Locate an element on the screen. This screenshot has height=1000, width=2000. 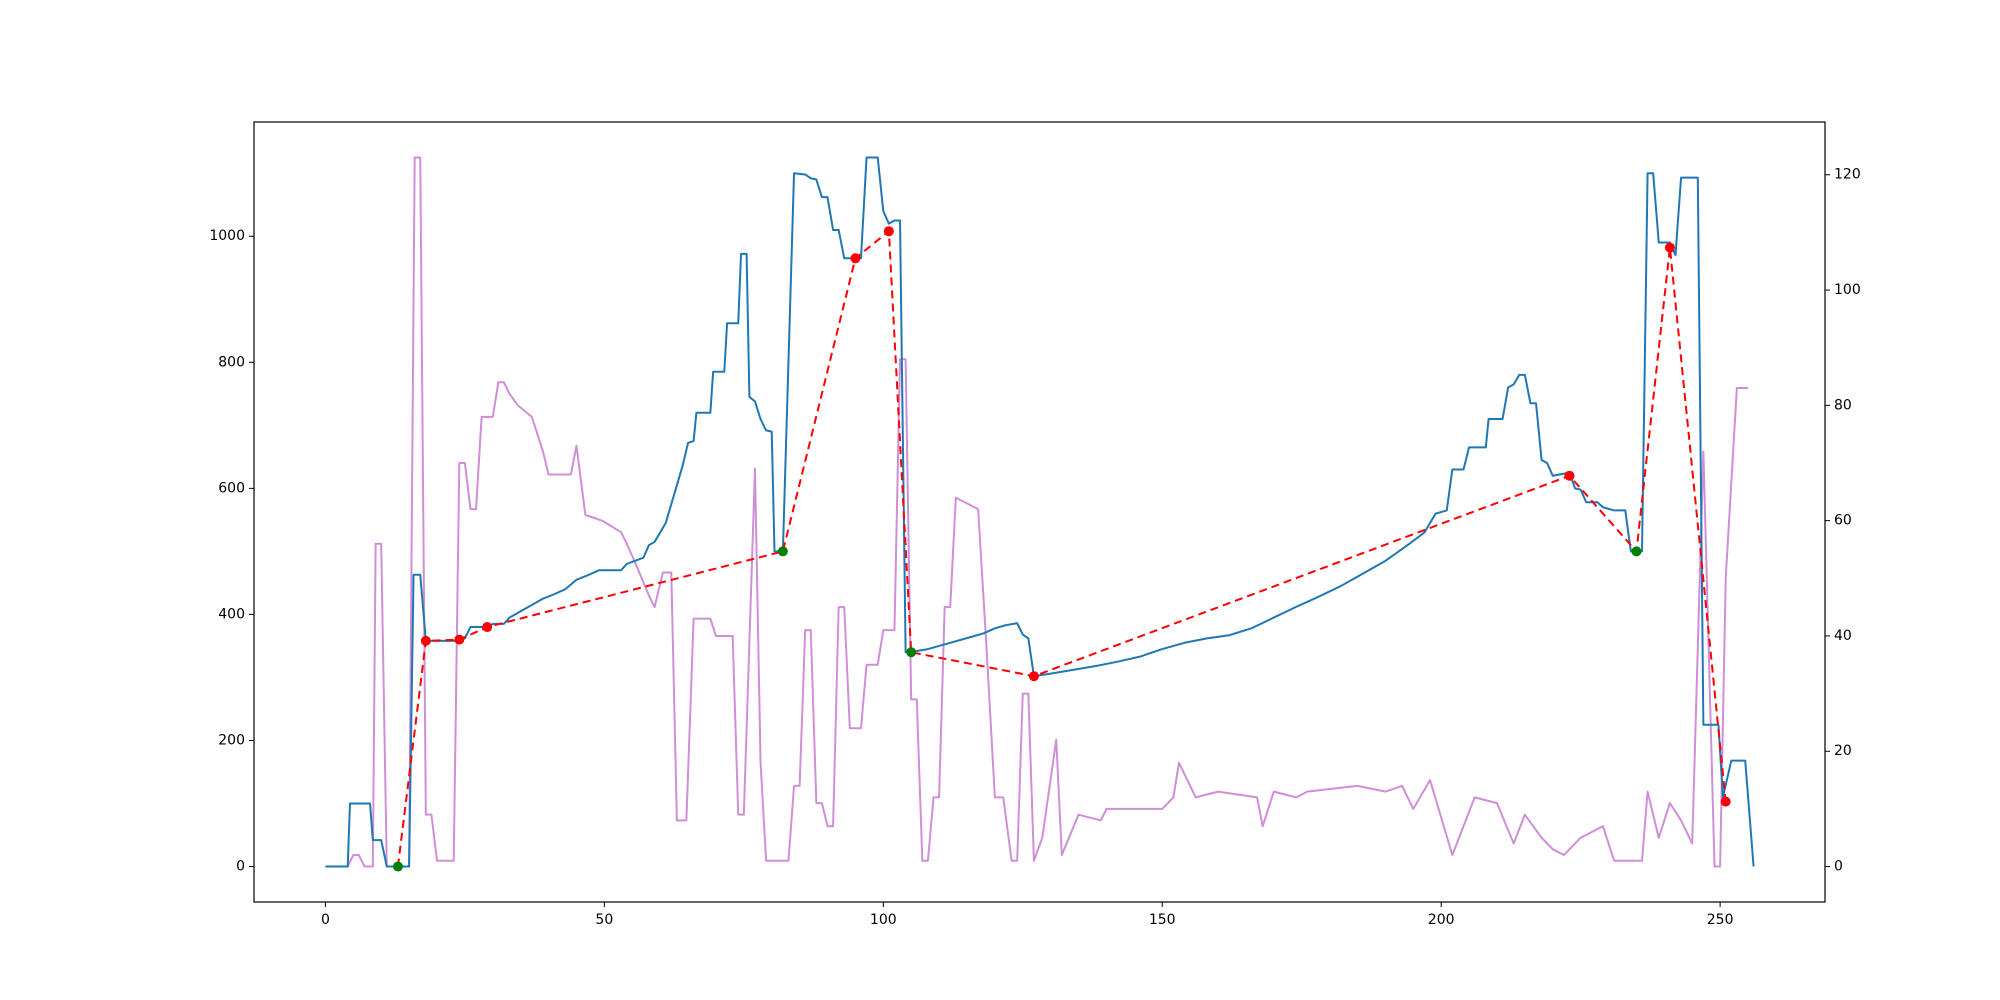
y-tick-label: 1000 is located at coordinates (227, 236).